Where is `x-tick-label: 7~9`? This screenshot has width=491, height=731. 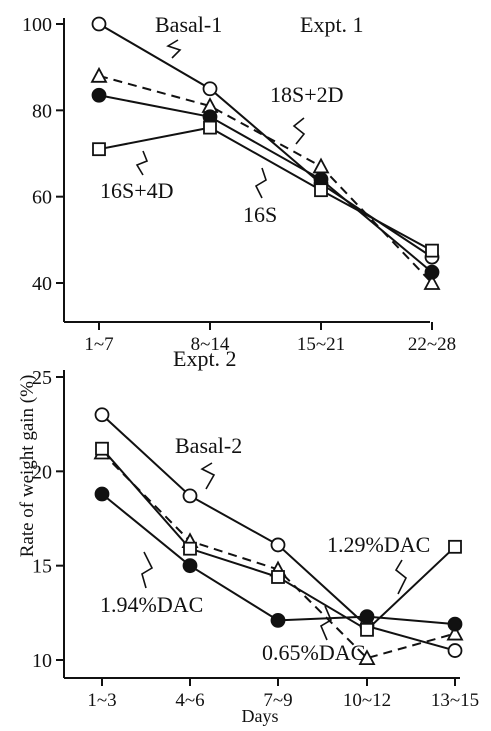 x-tick-label: 7~9 is located at coordinates (277, 700).